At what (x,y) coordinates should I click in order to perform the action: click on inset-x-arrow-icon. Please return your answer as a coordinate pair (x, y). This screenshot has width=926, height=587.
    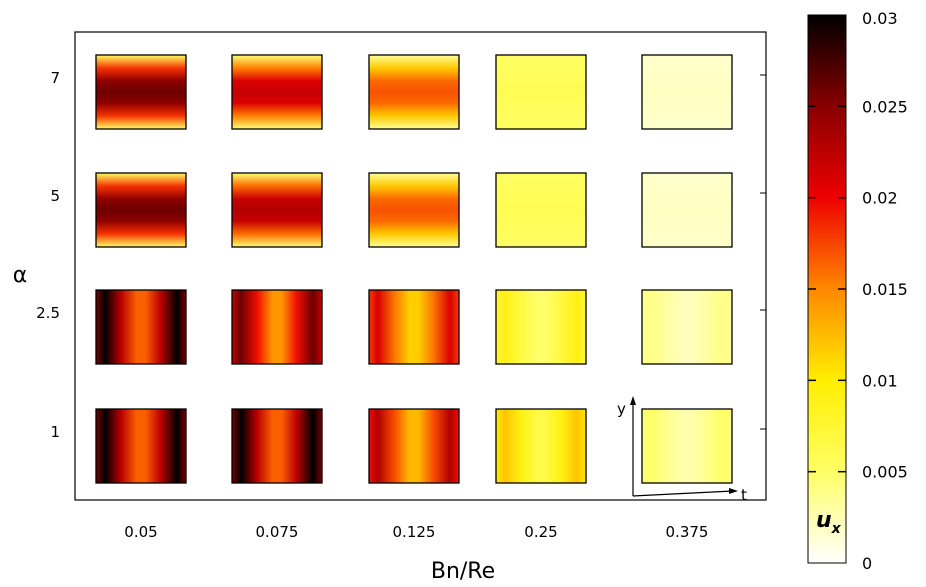
    Looking at the image, I should click on (733, 491).